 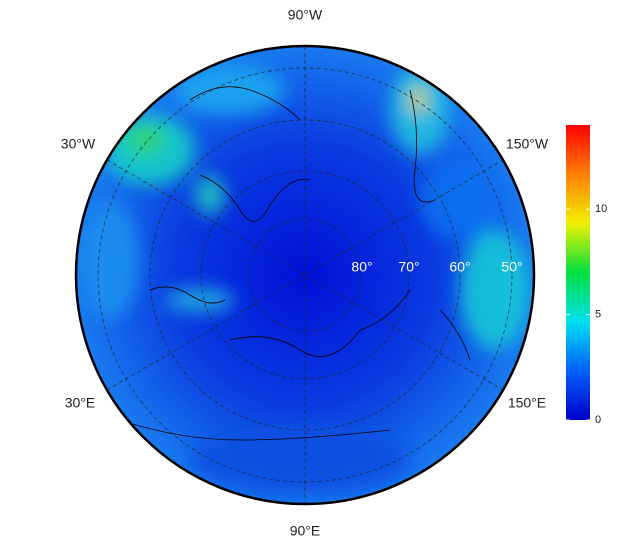 I want to click on colorbar-scale, so click(x=578, y=272).